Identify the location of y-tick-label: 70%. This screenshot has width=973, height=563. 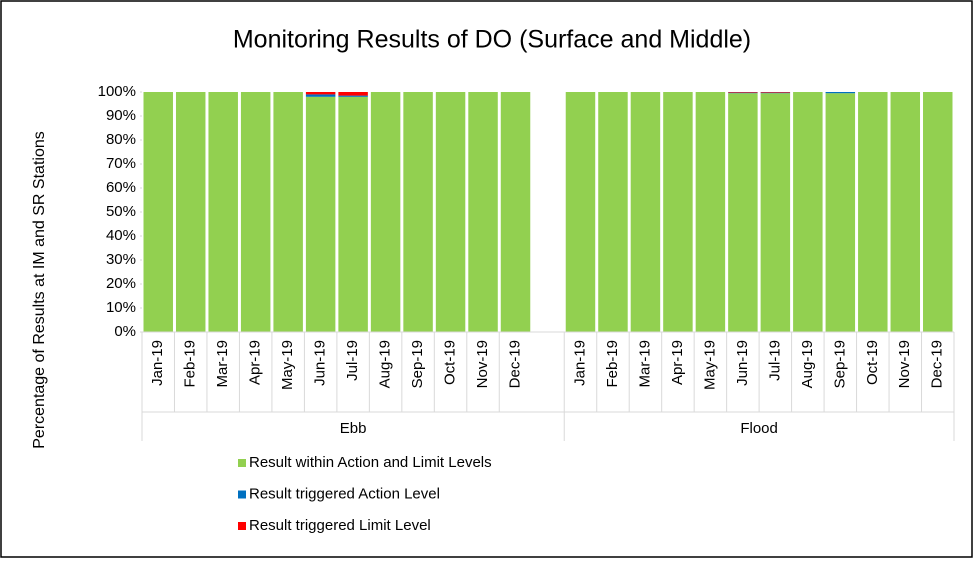
(121, 163).